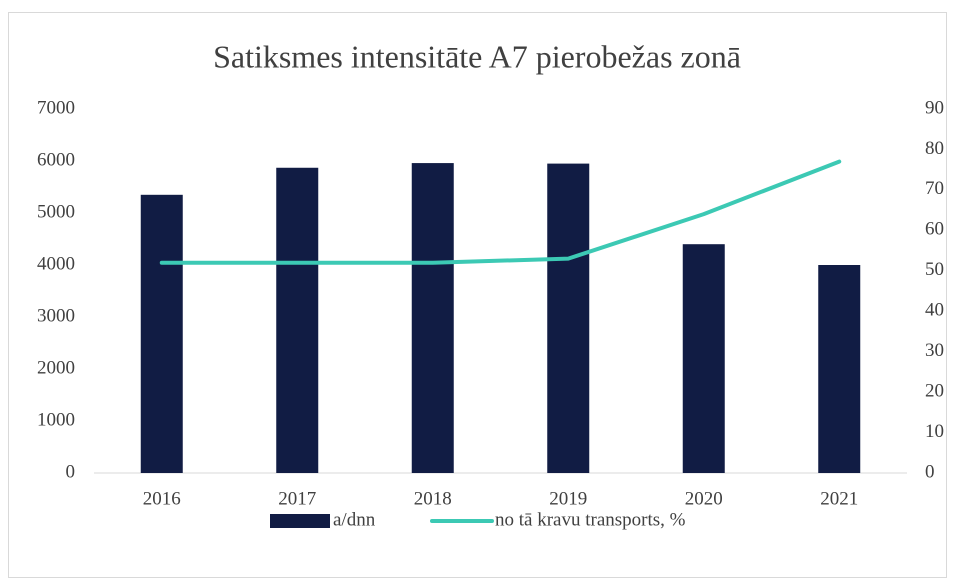 The image size is (955, 584). What do you see at coordinates (433, 498) in the screenshot?
I see `x-tick-label: 2018` at bounding box center [433, 498].